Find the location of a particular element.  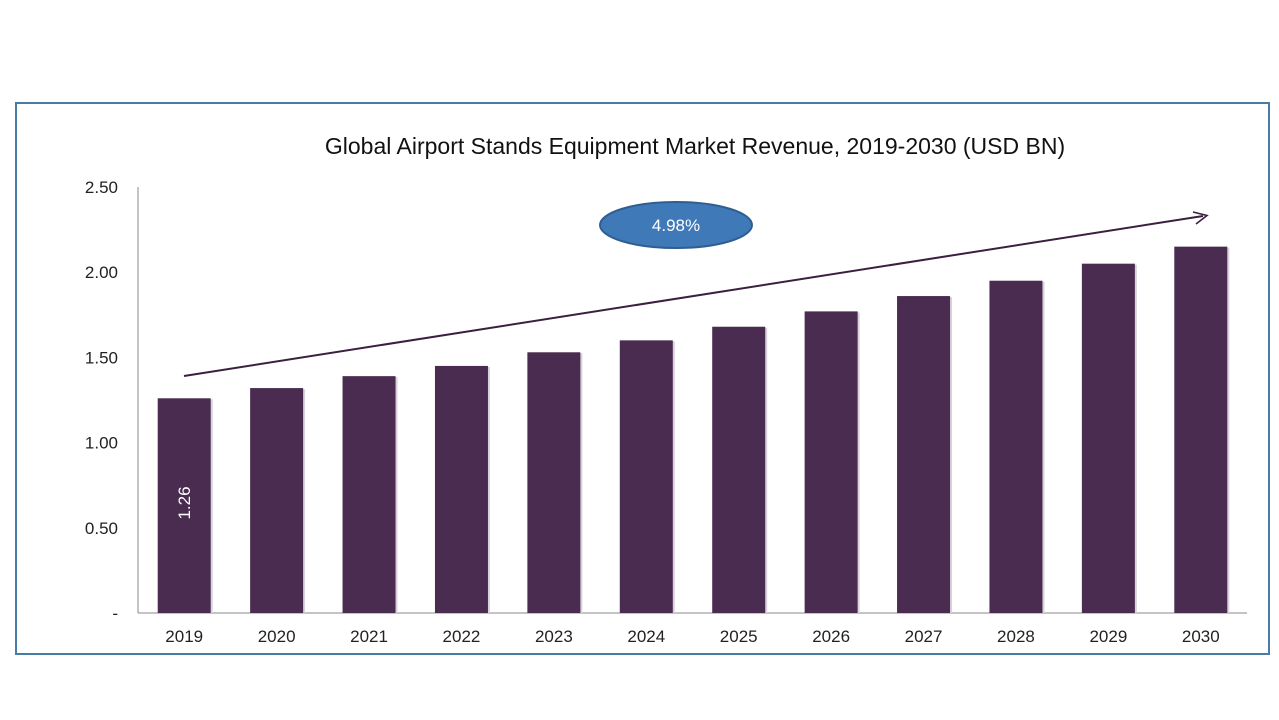

x-tick-label: 2029 is located at coordinates (1108, 636).